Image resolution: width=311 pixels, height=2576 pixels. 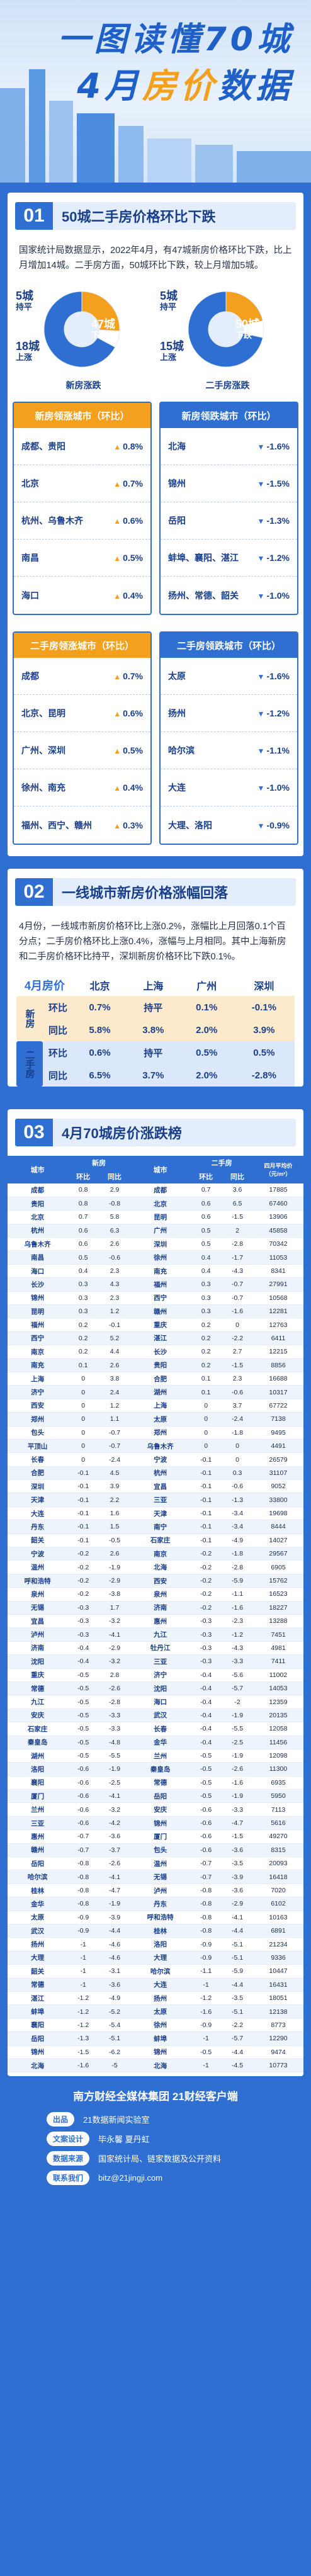 I want to click on new-down-label: 47城 下跌, so click(x=103, y=329).